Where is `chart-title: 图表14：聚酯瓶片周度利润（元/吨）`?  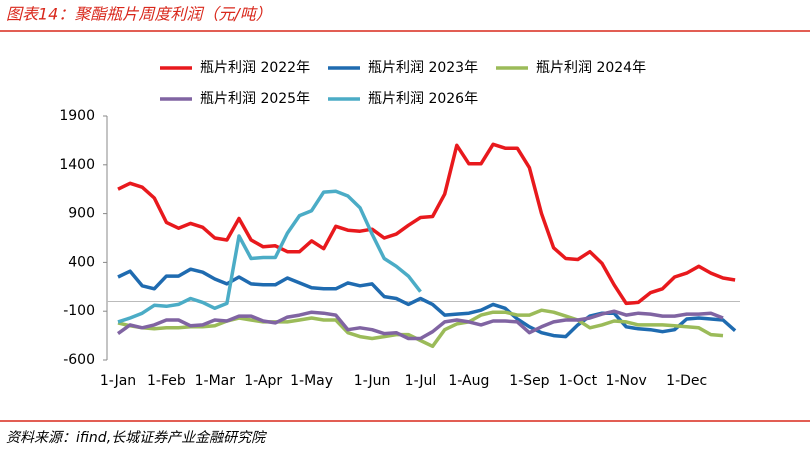 chart-title: 图表14：聚酯瓶片周度利润（元/吨） is located at coordinates (139, 14).